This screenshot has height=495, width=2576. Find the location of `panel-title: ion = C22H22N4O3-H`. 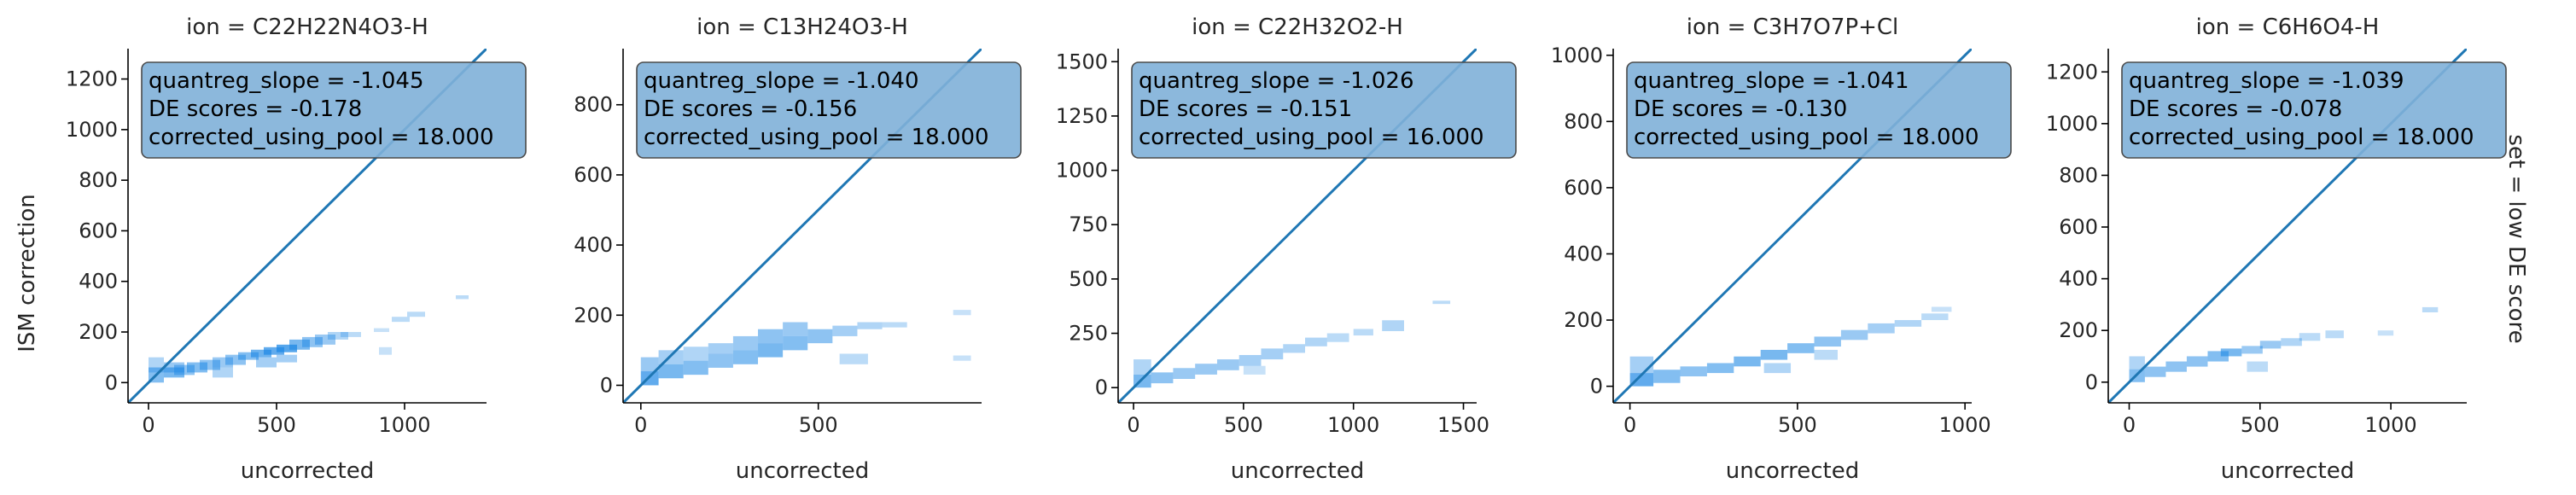

panel-title: ion = C22H22N4O3-H is located at coordinates (307, 27).